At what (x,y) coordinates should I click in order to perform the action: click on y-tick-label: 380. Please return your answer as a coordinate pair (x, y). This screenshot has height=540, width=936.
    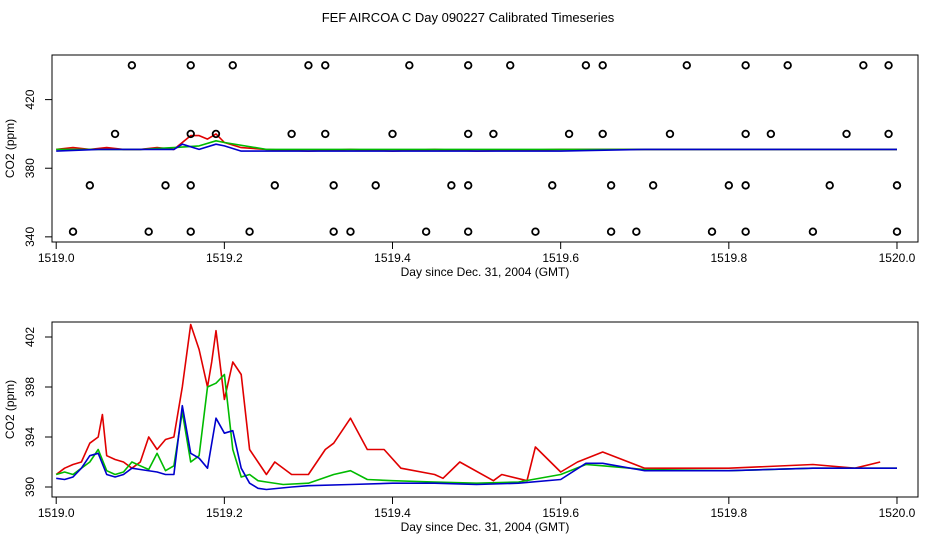
    Looking at the image, I should click on (30, 168).